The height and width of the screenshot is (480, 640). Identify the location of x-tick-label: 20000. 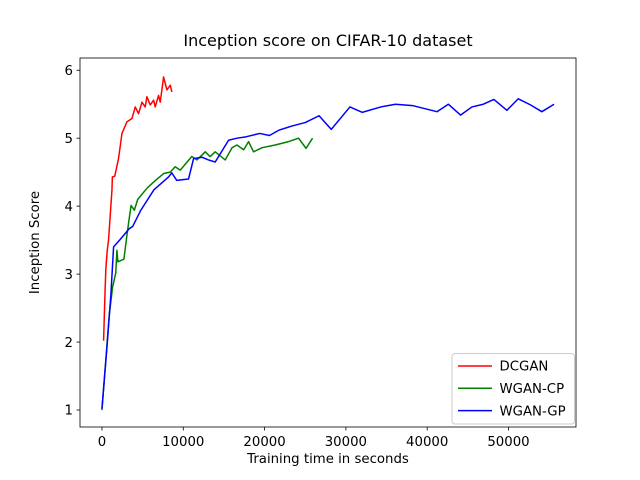
(264, 442).